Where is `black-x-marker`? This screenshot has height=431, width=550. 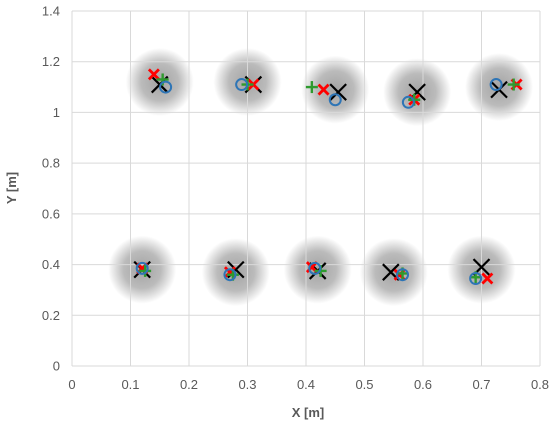 black-x-marker is located at coordinates (338, 92).